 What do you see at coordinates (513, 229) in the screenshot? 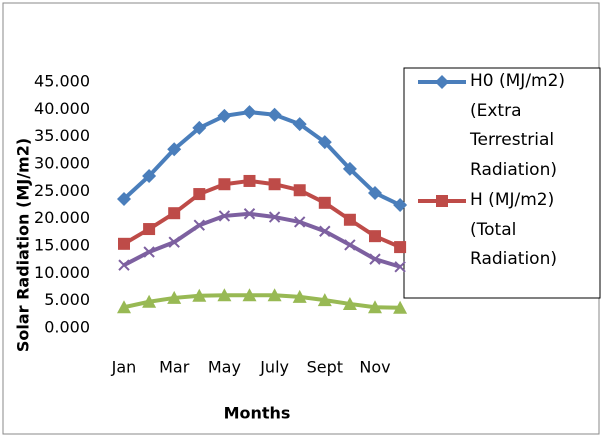
I see `legend-label: H (MJ/m2) (Total Radiation)` at bounding box center [513, 229].